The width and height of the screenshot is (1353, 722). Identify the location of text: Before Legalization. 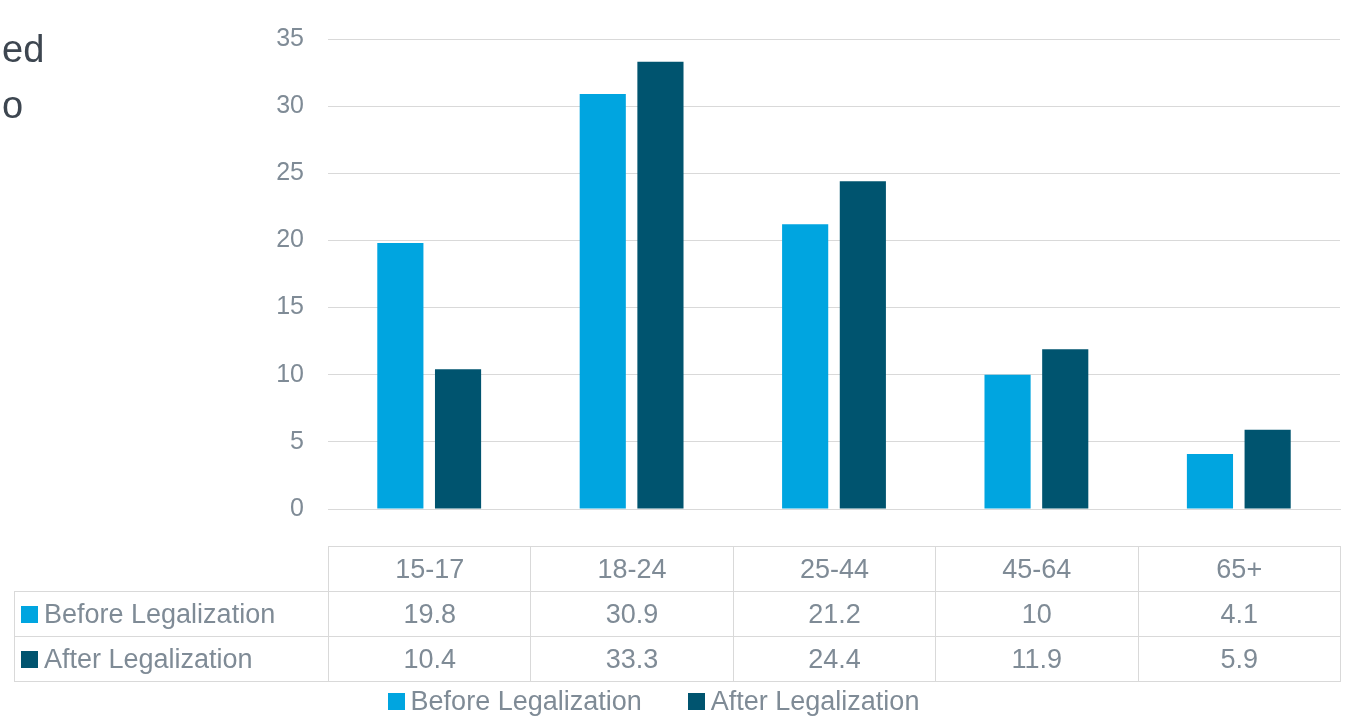
(526, 701).